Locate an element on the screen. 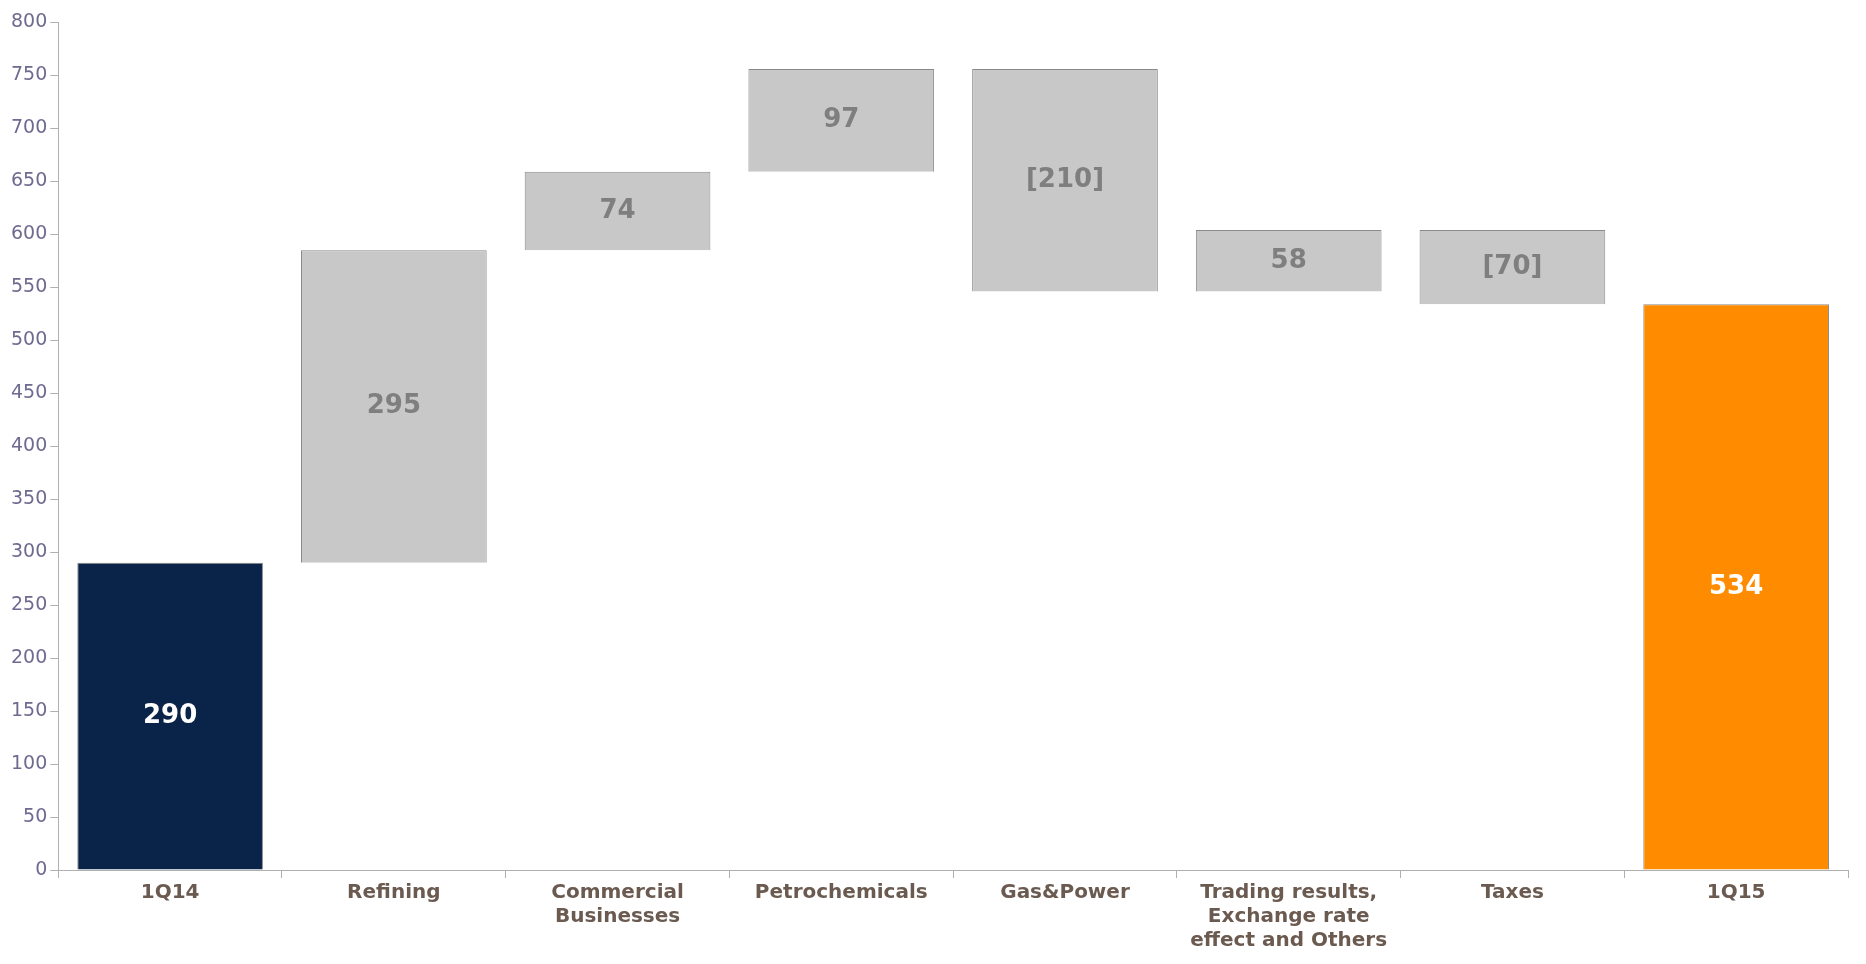  y-tick-label: 0 is located at coordinates (41, 867).